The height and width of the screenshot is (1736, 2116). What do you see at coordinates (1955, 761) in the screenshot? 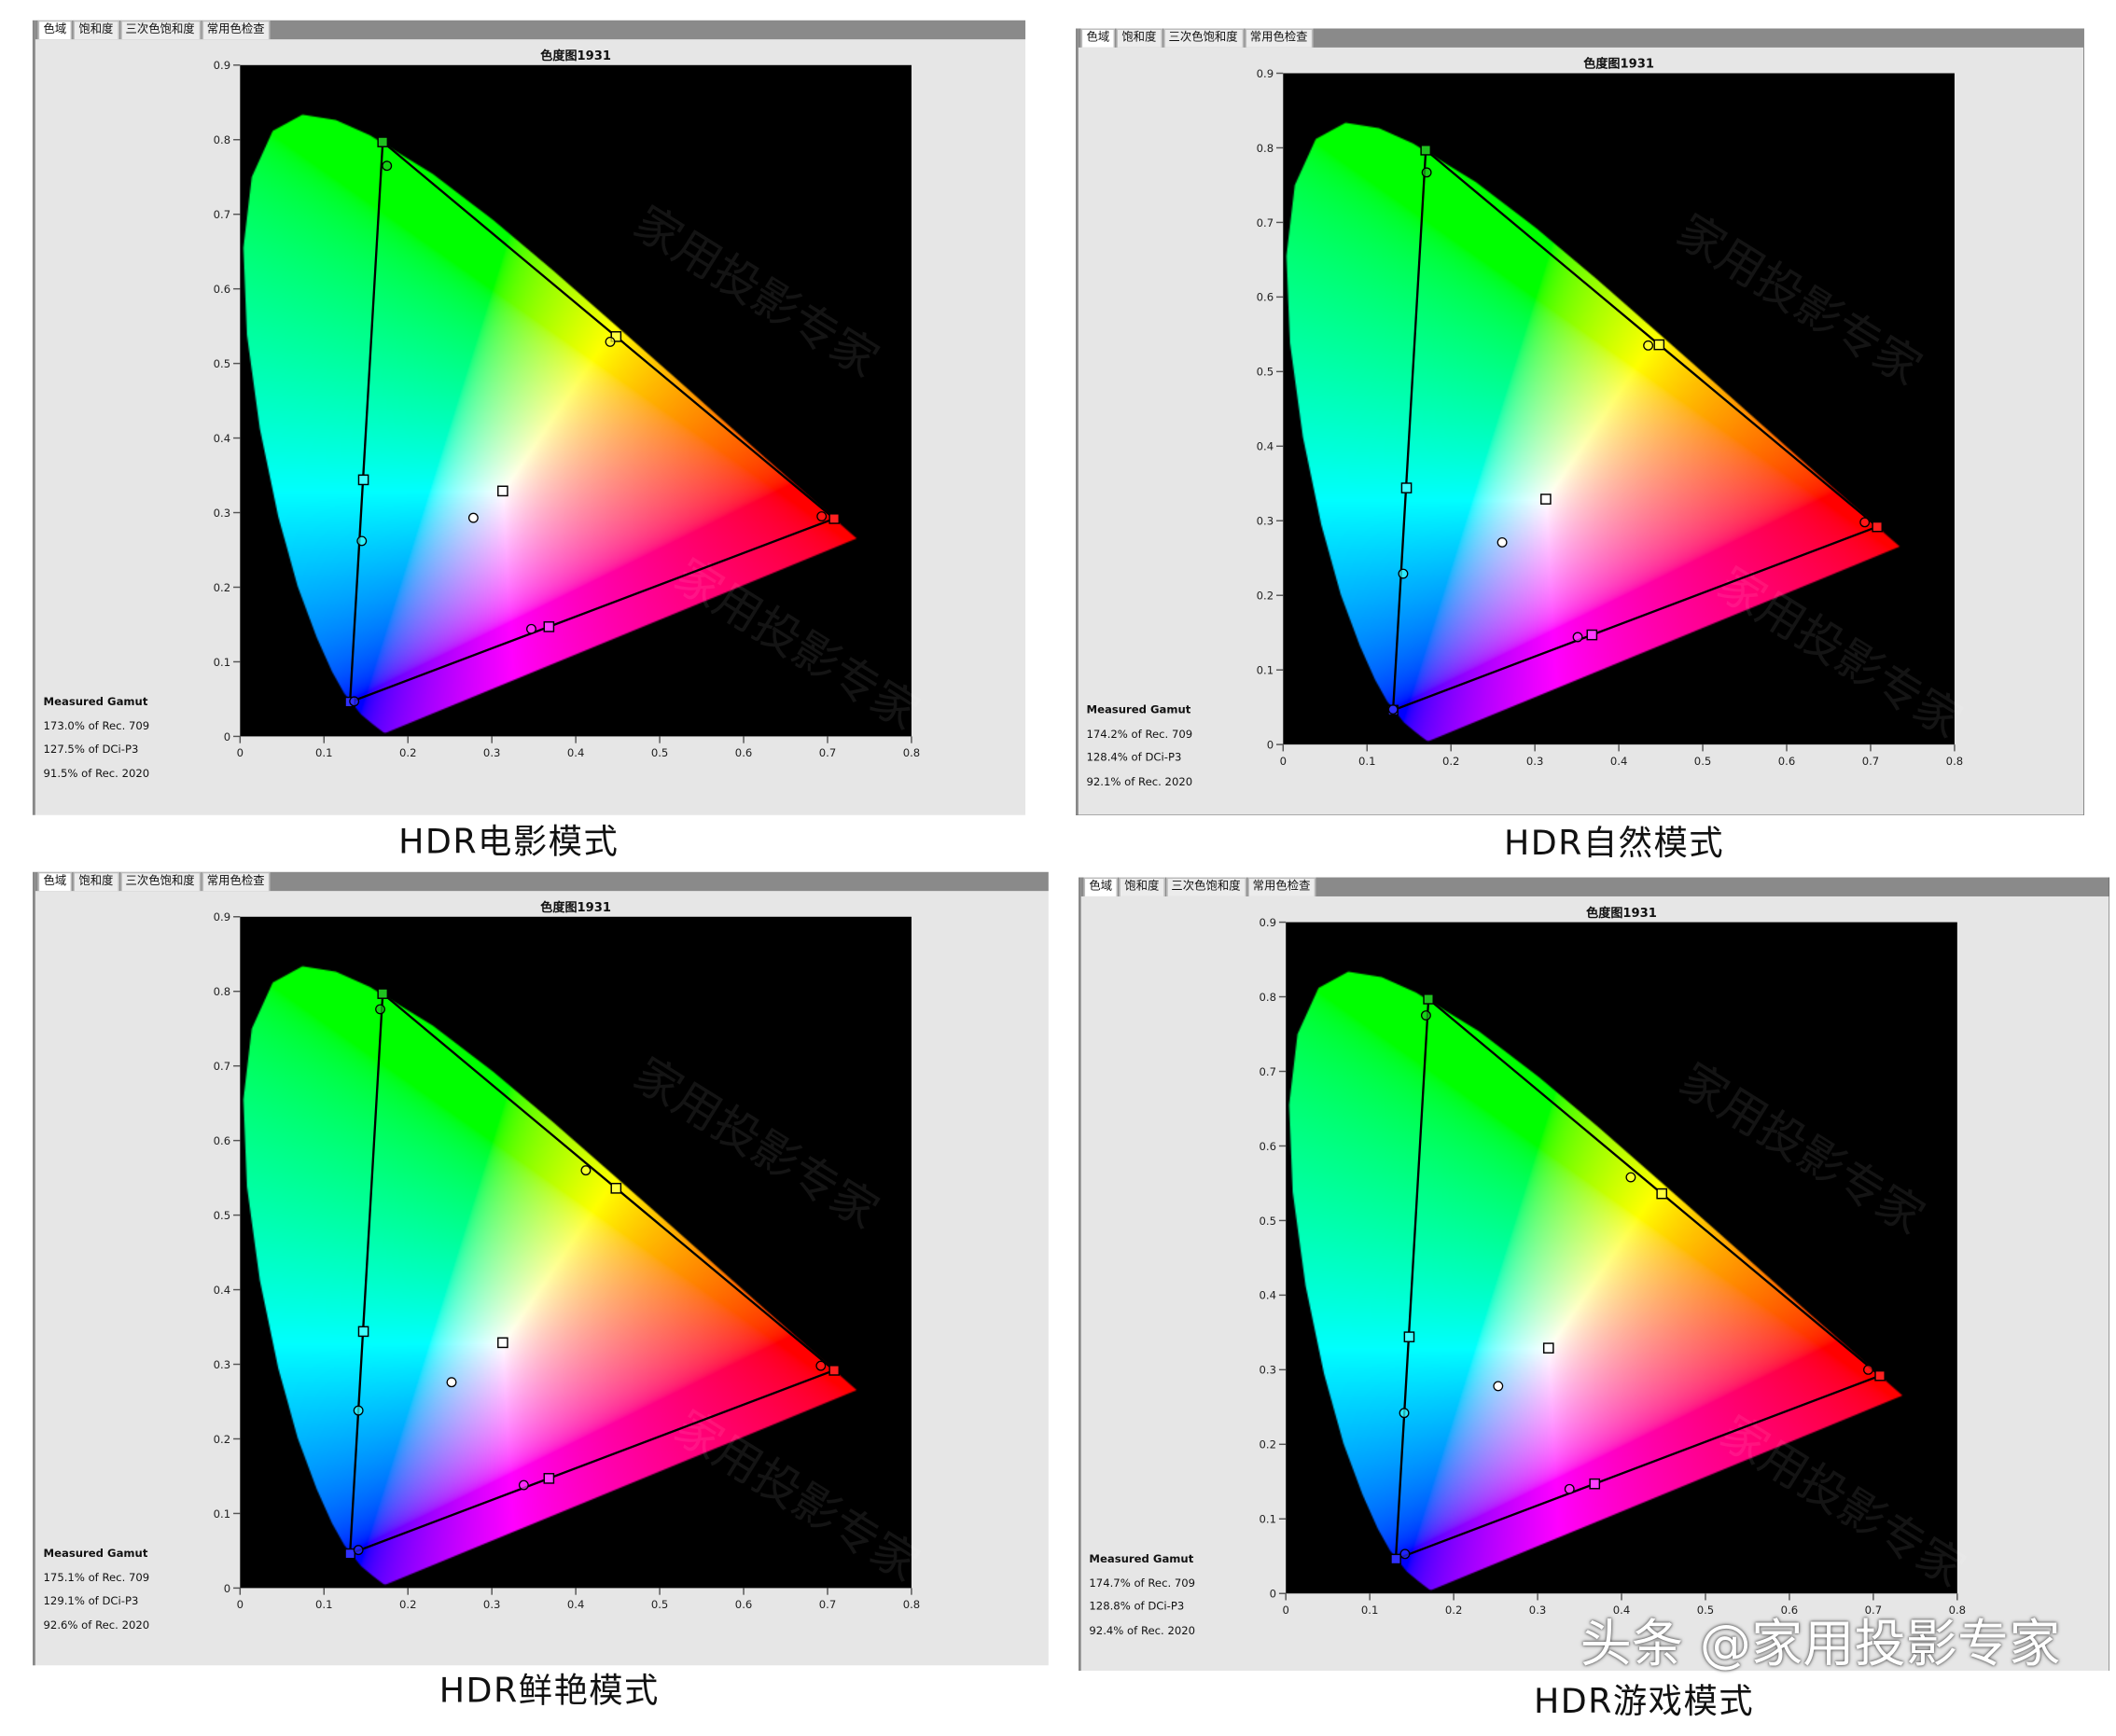
I see `x-tick-label: 0.8` at bounding box center [1955, 761].